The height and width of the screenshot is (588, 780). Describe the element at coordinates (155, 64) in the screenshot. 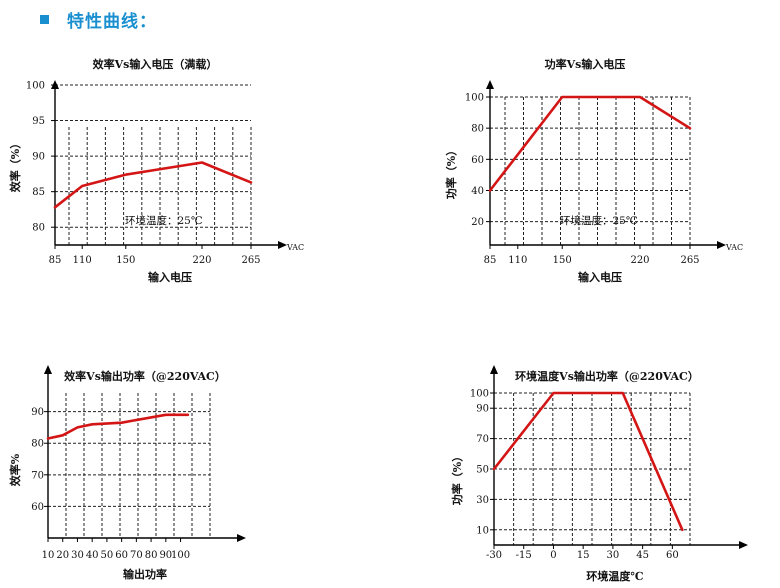

I see `chart-title: 效率Vs输入电压（满载）` at that location.